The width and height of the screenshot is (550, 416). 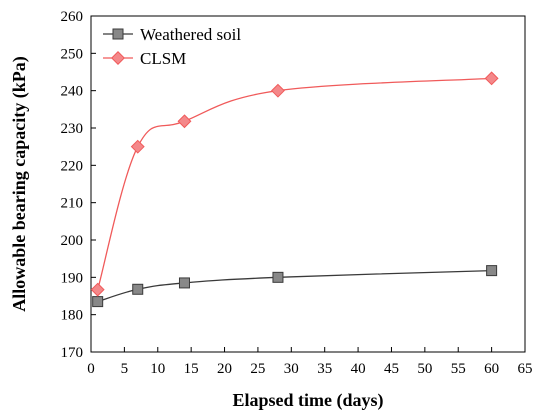 I want to click on x-tick-label: 35, so click(x=324, y=369).